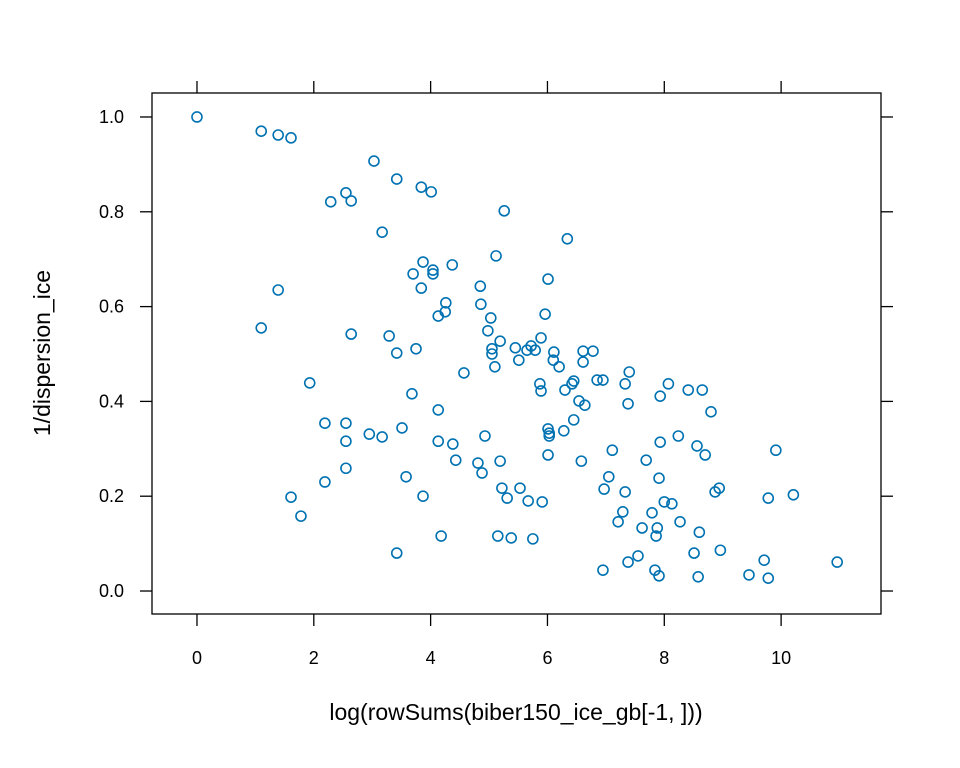 Image resolution: width=960 pixels, height=768 pixels. I want to click on y-tick-label: 0.4, so click(111, 401).